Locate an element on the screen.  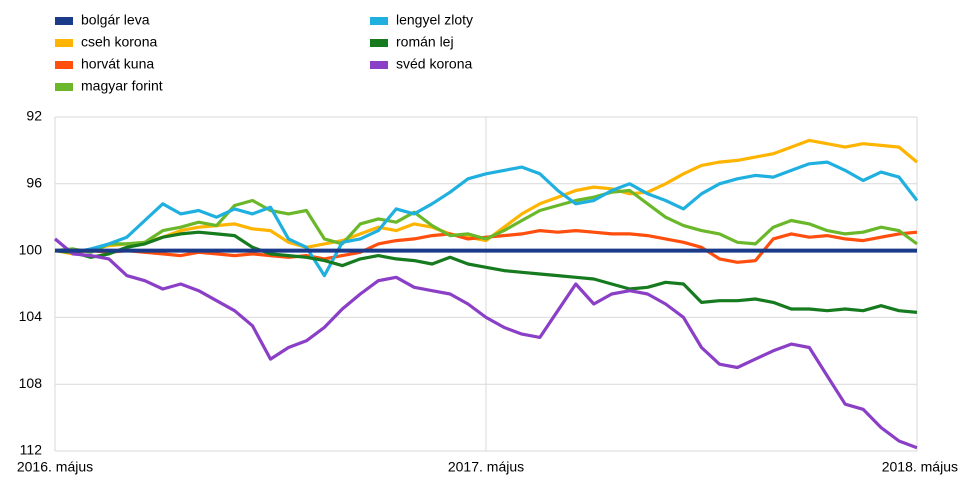
x-tick-label: 2017. május is located at coordinates (486, 467).